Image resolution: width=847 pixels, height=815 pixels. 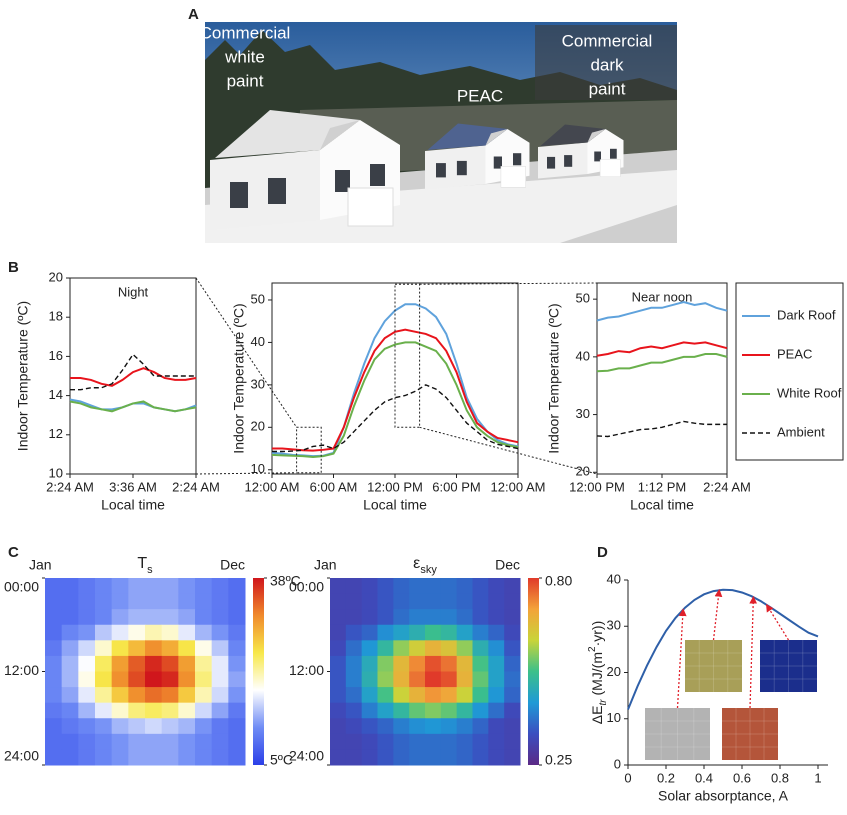 What do you see at coordinates (666, 777) in the screenshot?
I see `x-tick-label: 0.2` at bounding box center [666, 777].